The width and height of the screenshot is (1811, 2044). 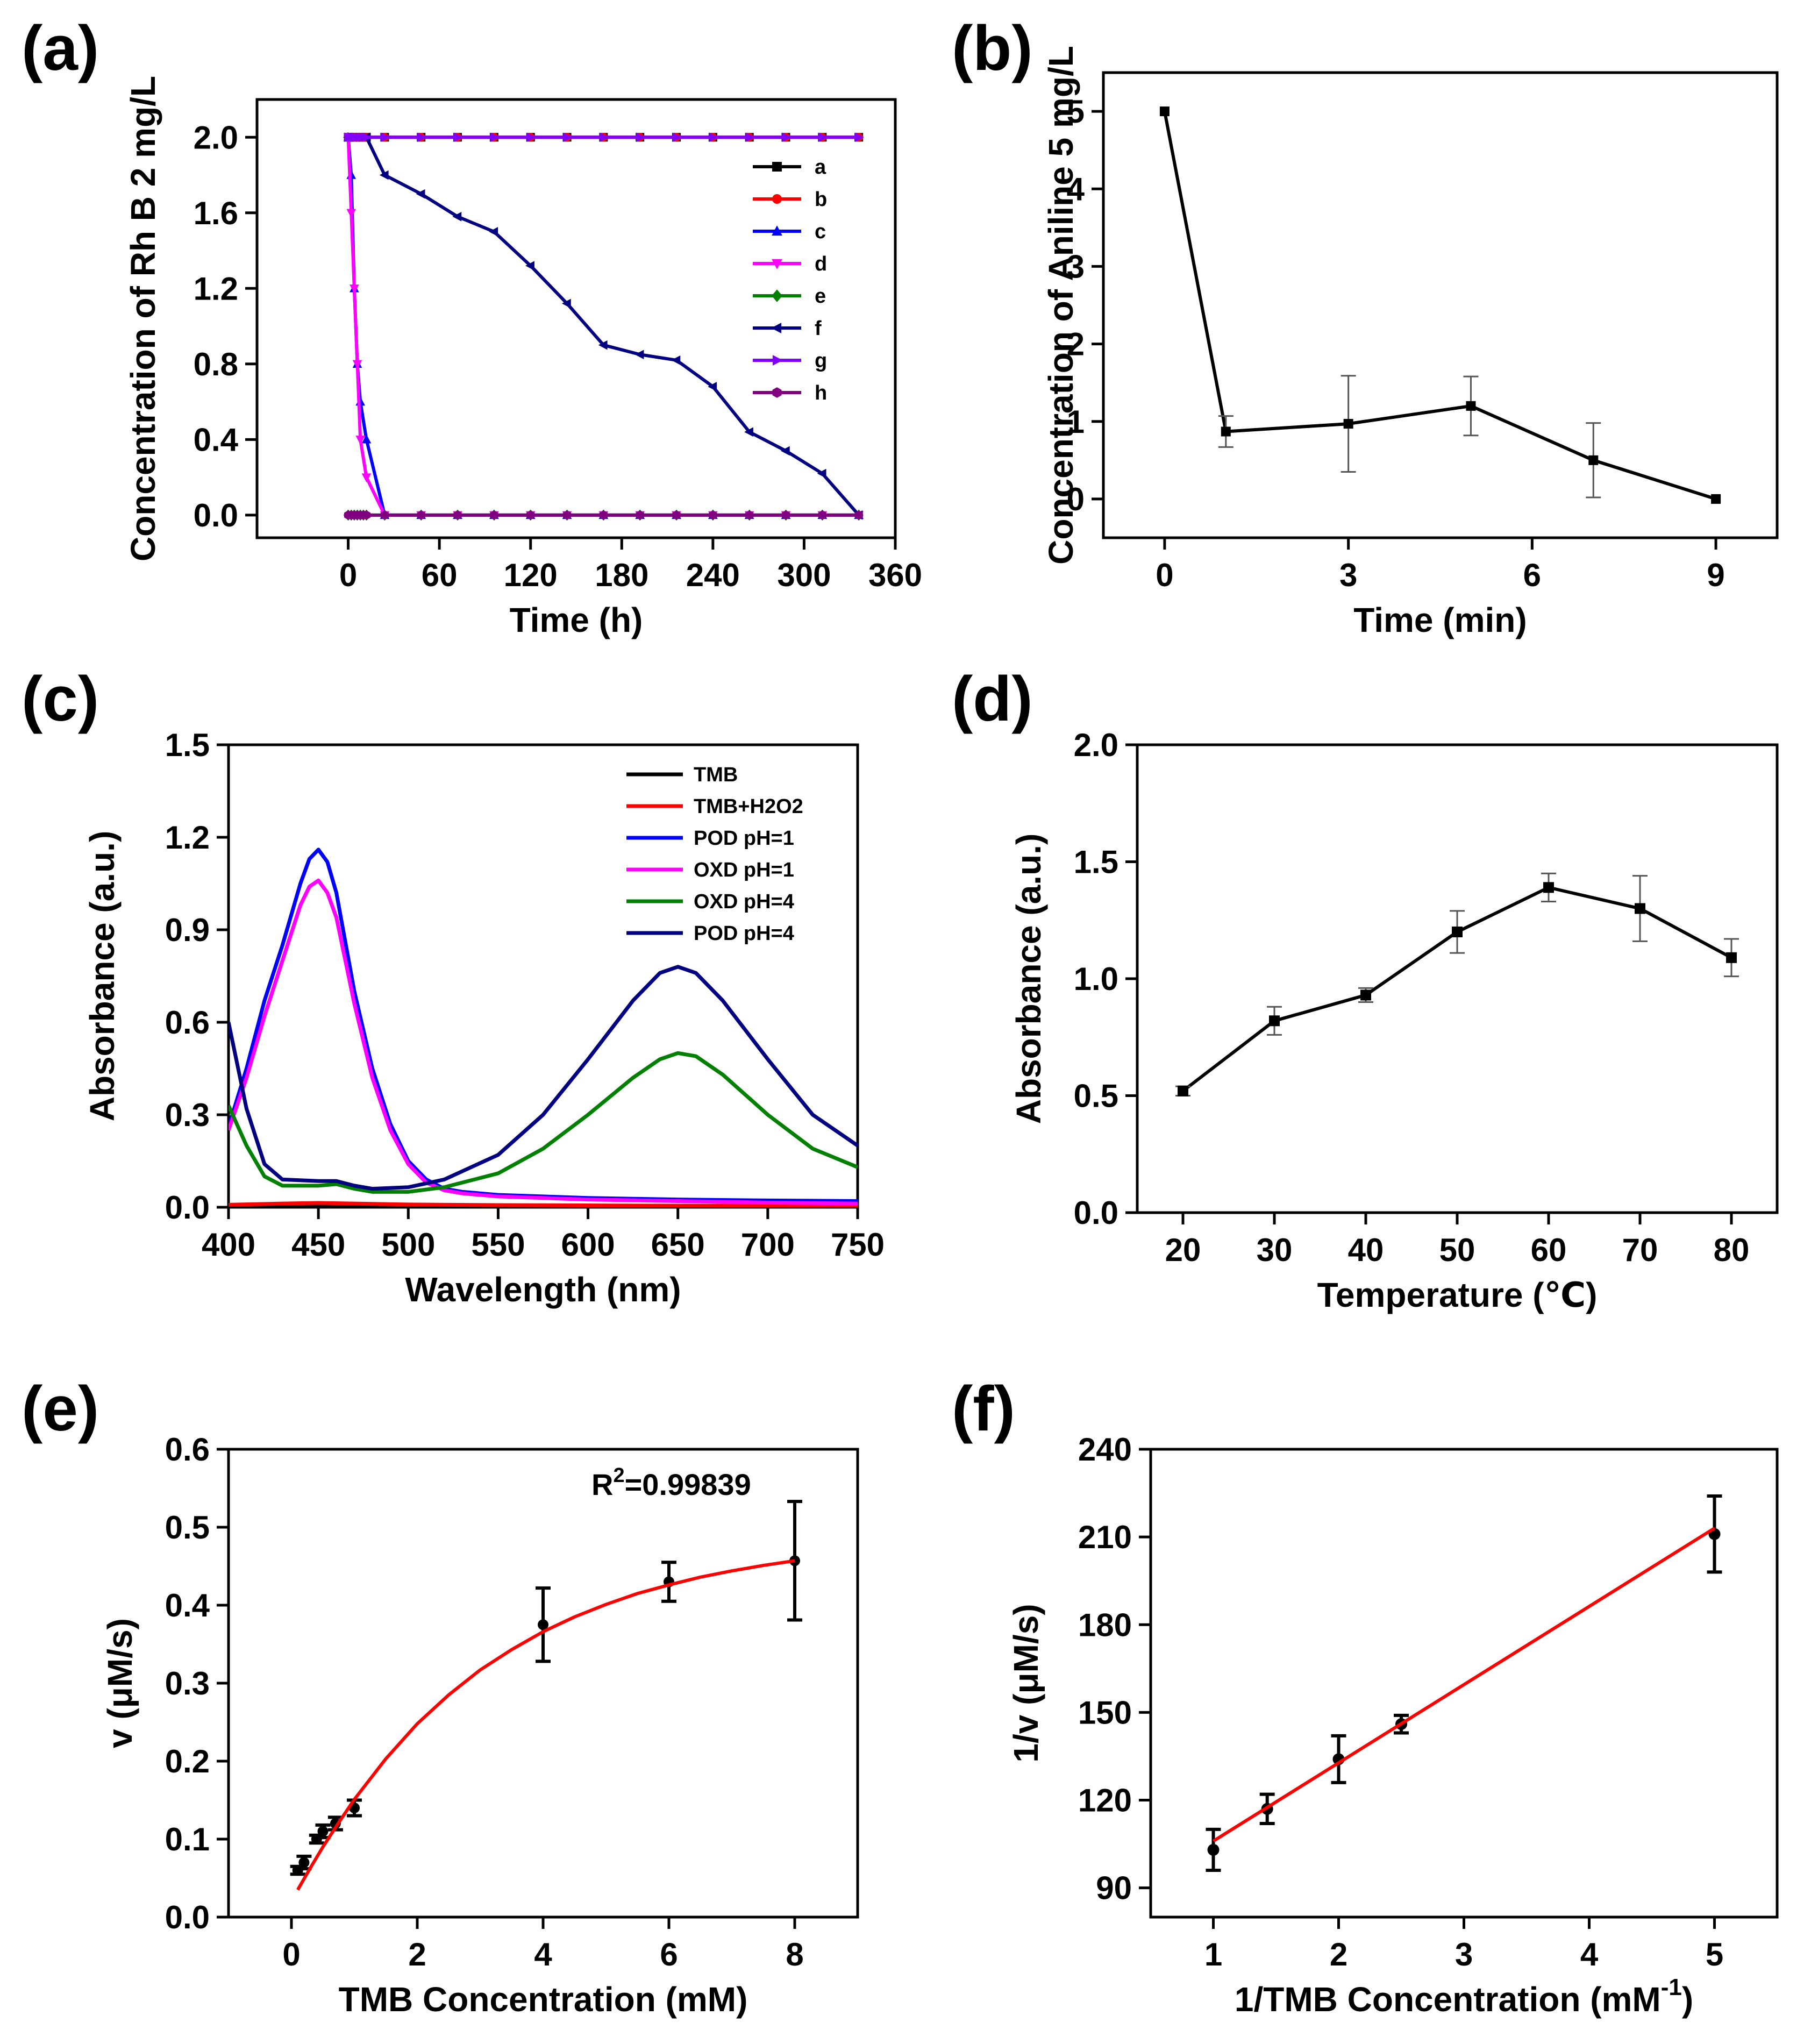 I want to click on annotation-suffix: =0.99839, so click(x=688, y=1484).